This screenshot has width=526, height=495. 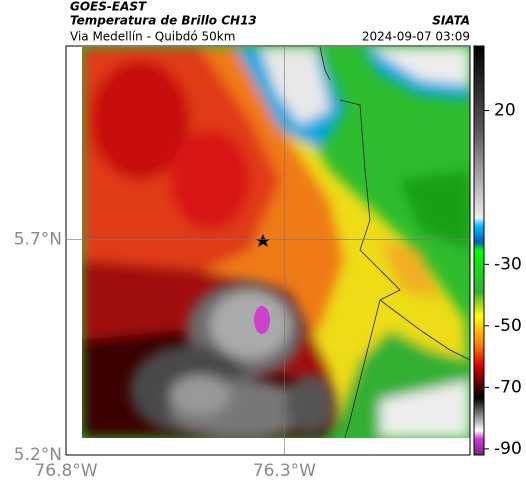 I want to click on y-tick-label: 5.2°N, so click(x=38, y=455).